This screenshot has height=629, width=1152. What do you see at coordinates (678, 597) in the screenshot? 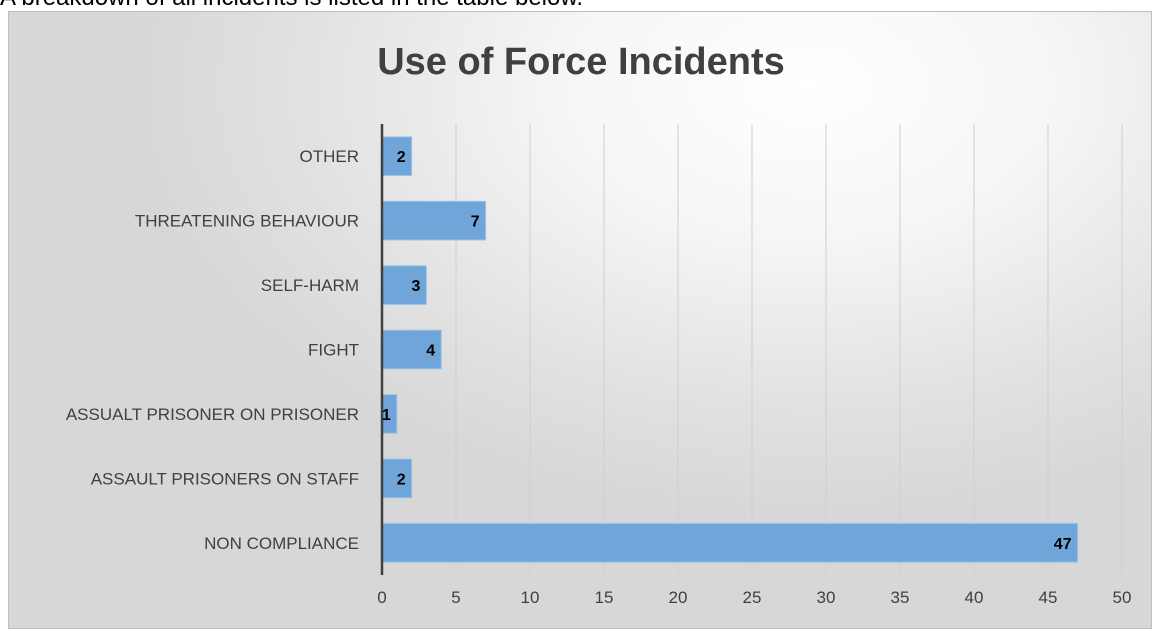
I see `x-tick-label: 20` at bounding box center [678, 597].